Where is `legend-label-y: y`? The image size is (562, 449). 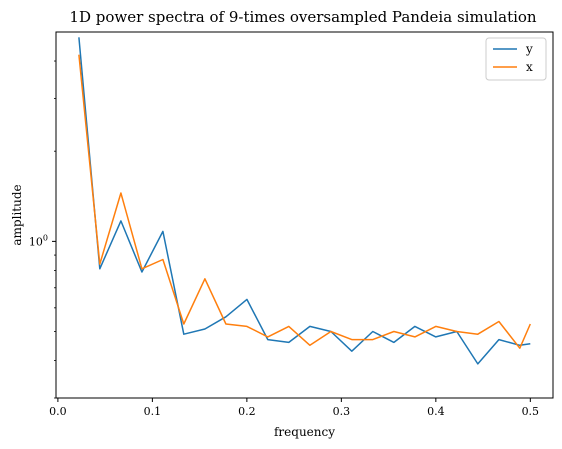 legend-label-y: y is located at coordinates (529, 49).